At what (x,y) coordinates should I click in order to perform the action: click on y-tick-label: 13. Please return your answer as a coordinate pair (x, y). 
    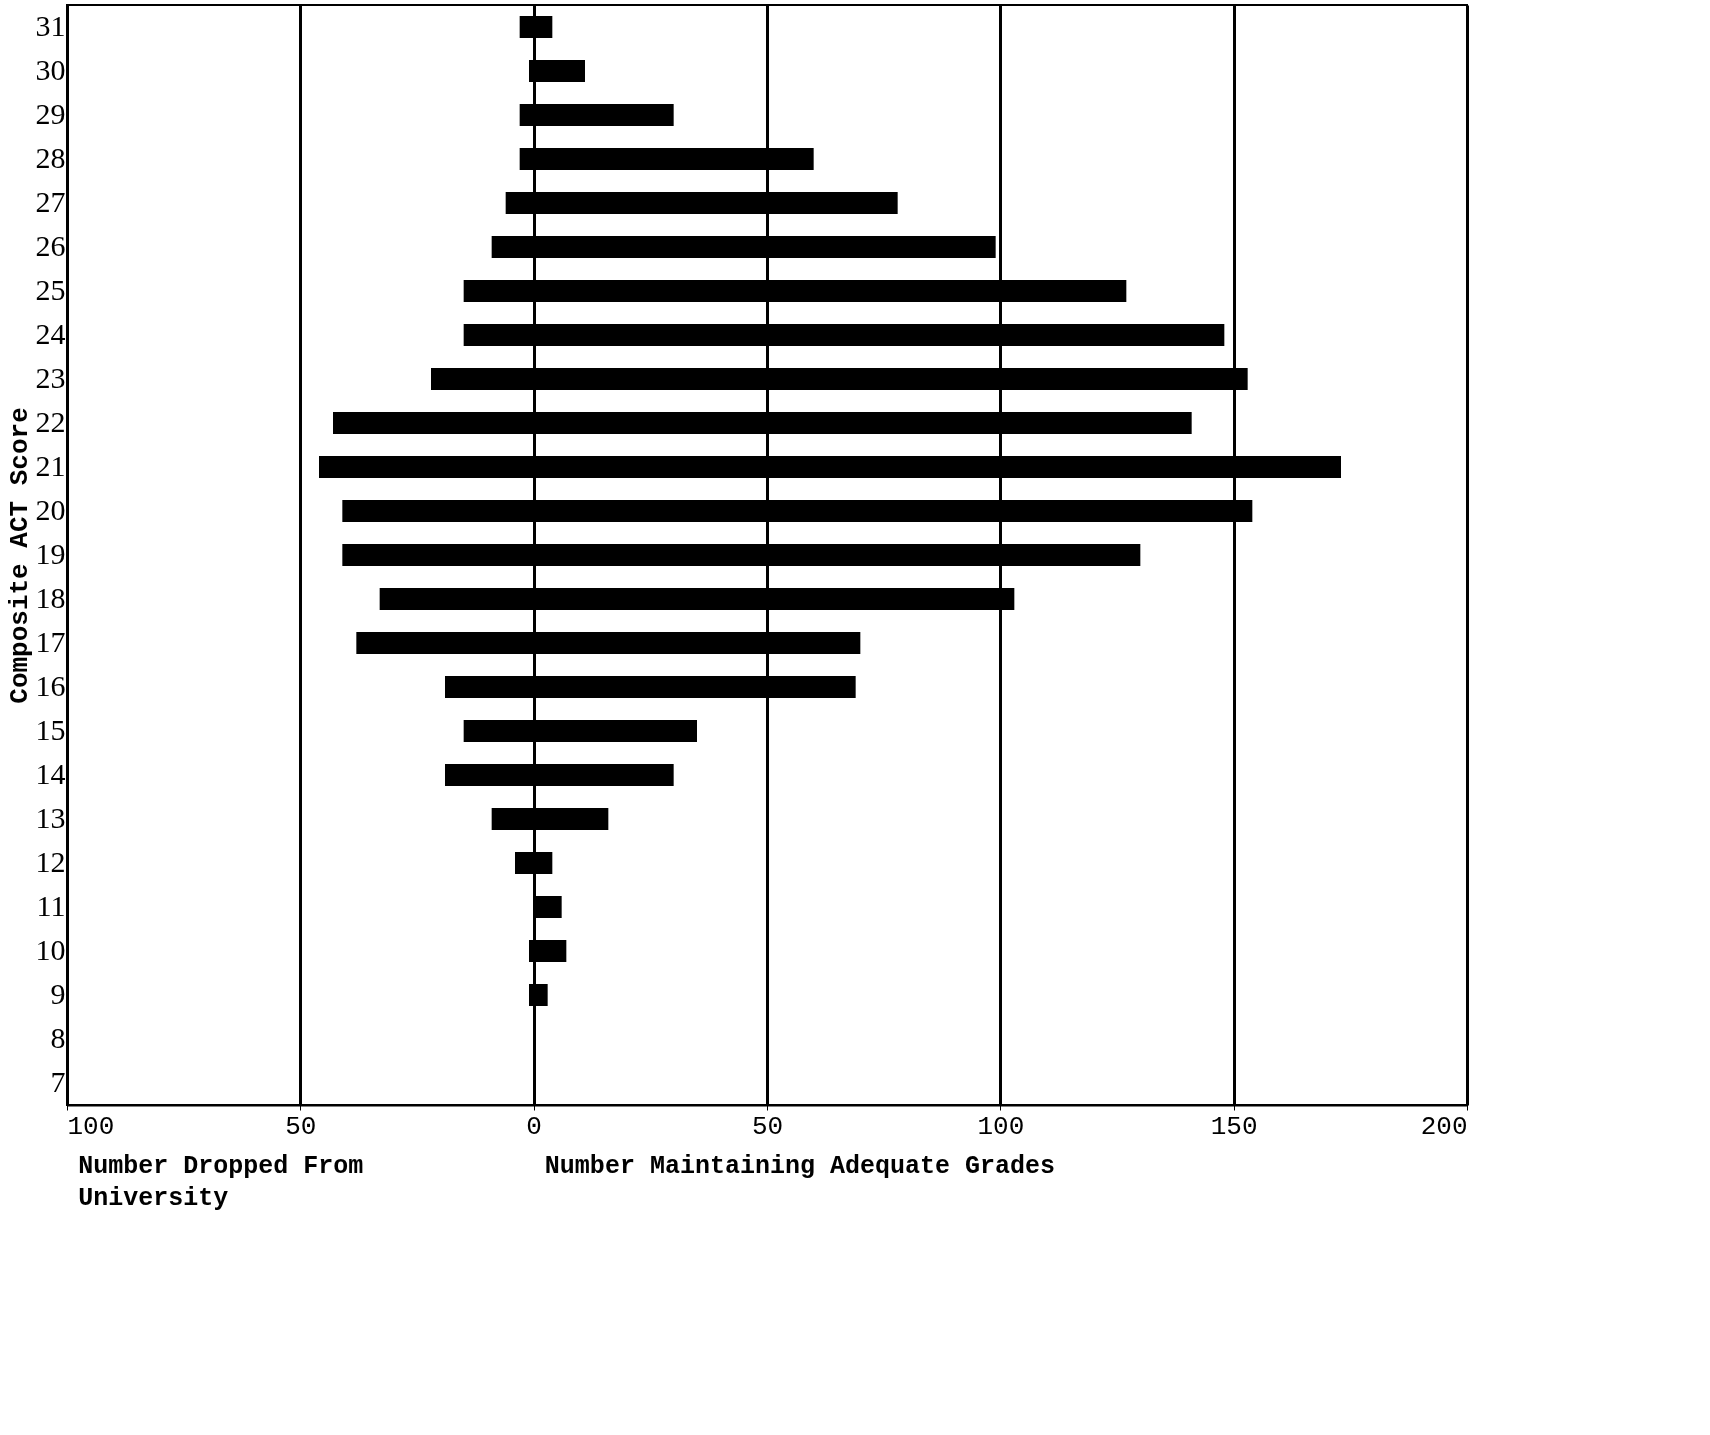
    Looking at the image, I should click on (50, 817).